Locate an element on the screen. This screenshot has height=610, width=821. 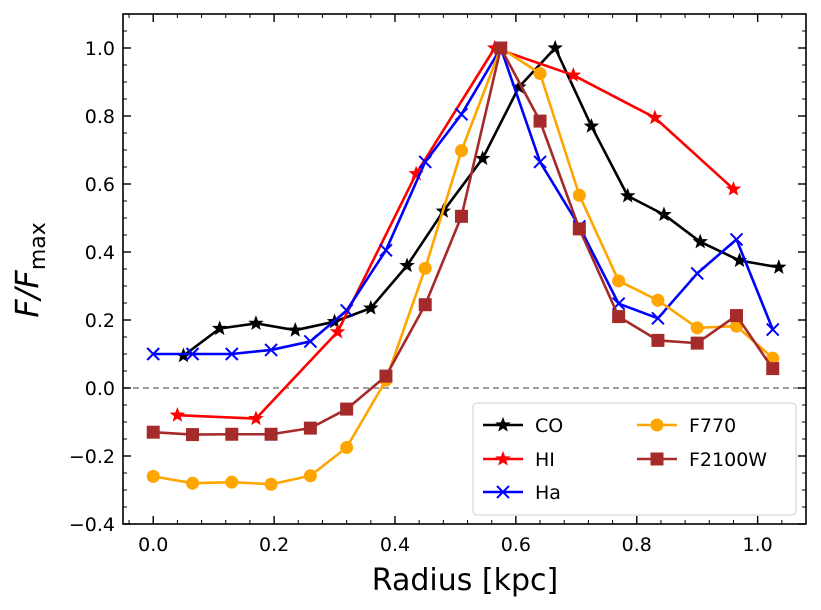
x-tick-label: 0.0 is located at coordinates (153, 545).